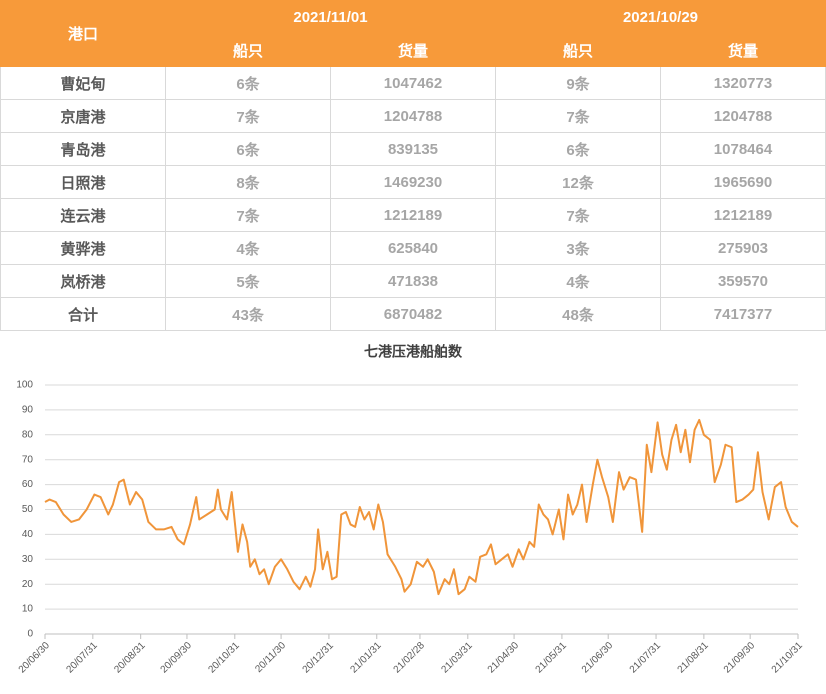 The height and width of the screenshot is (694, 826). What do you see at coordinates (410, 658) in the screenshot?
I see `x-tick-label: 21/02/28` at bounding box center [410, 658].